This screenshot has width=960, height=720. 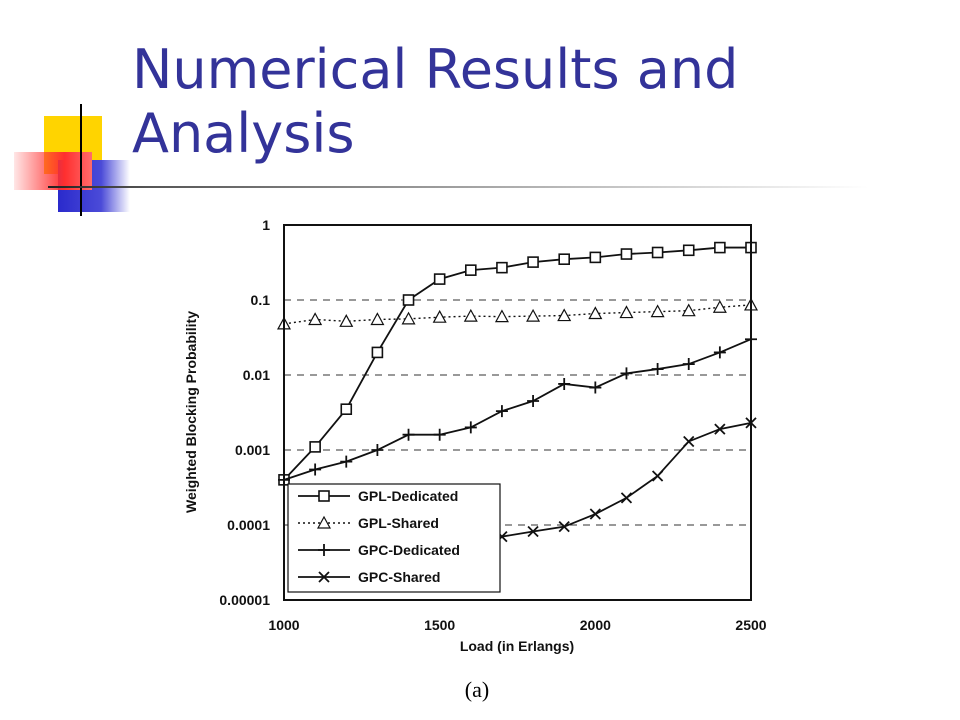 I want to click on decorative-vertical-line, so click(x=81, y=160).